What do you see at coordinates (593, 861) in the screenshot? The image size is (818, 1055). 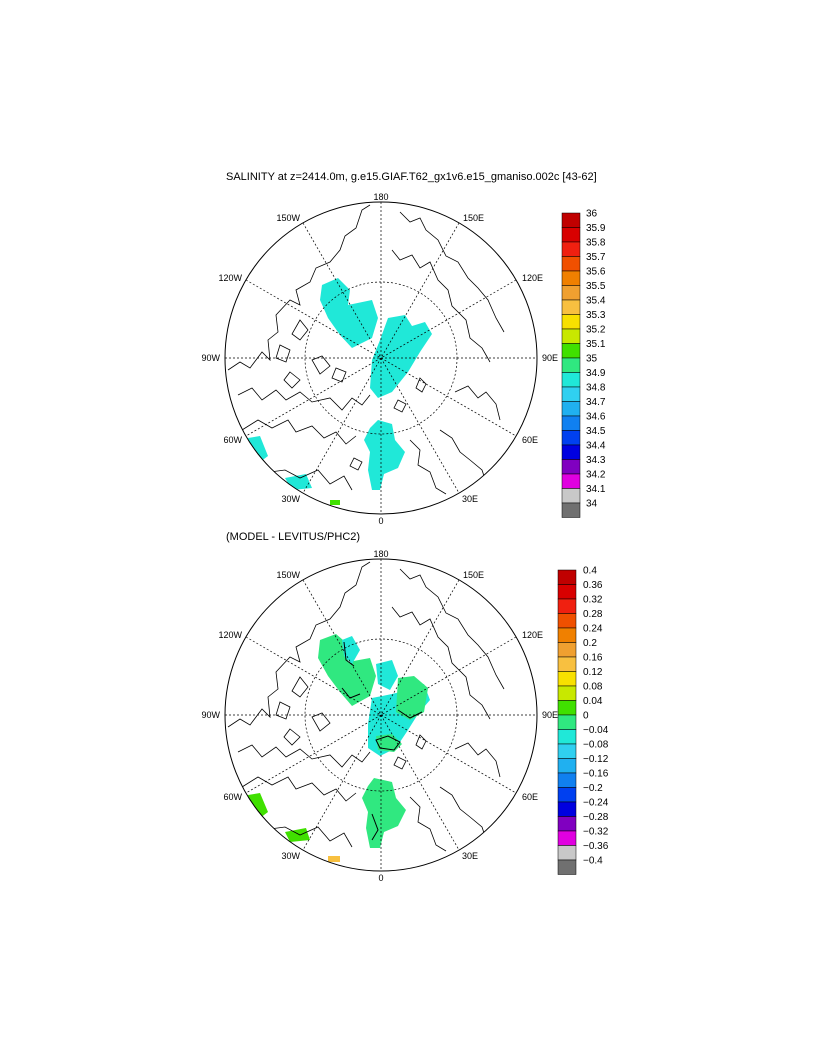 I see `colorbar-tick-label: −0.4` at bounding box center [593, 861].